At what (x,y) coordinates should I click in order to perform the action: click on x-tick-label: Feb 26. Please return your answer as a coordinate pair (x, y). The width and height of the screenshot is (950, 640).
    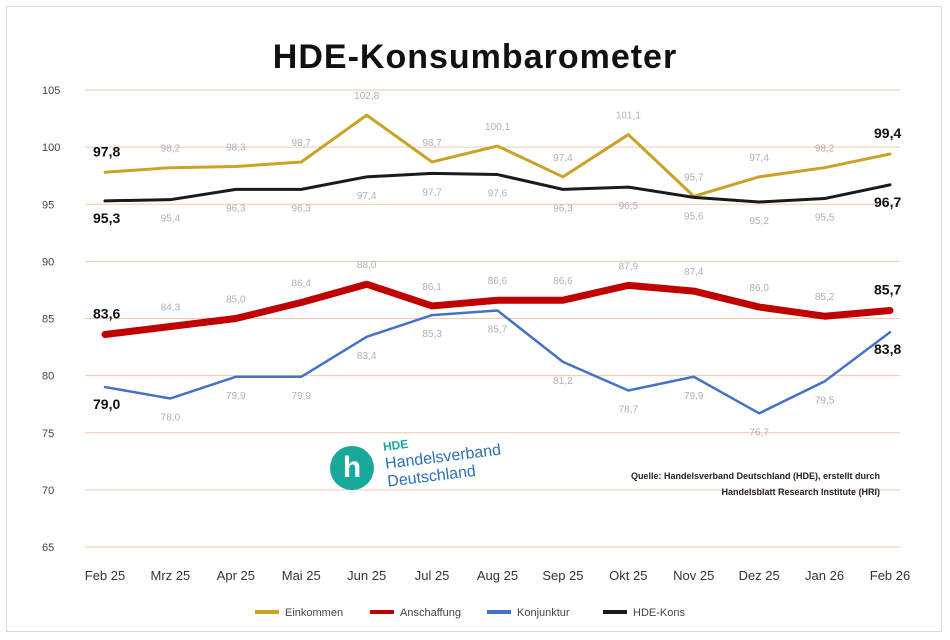
    Looking at the image, I should click on (890, 575).